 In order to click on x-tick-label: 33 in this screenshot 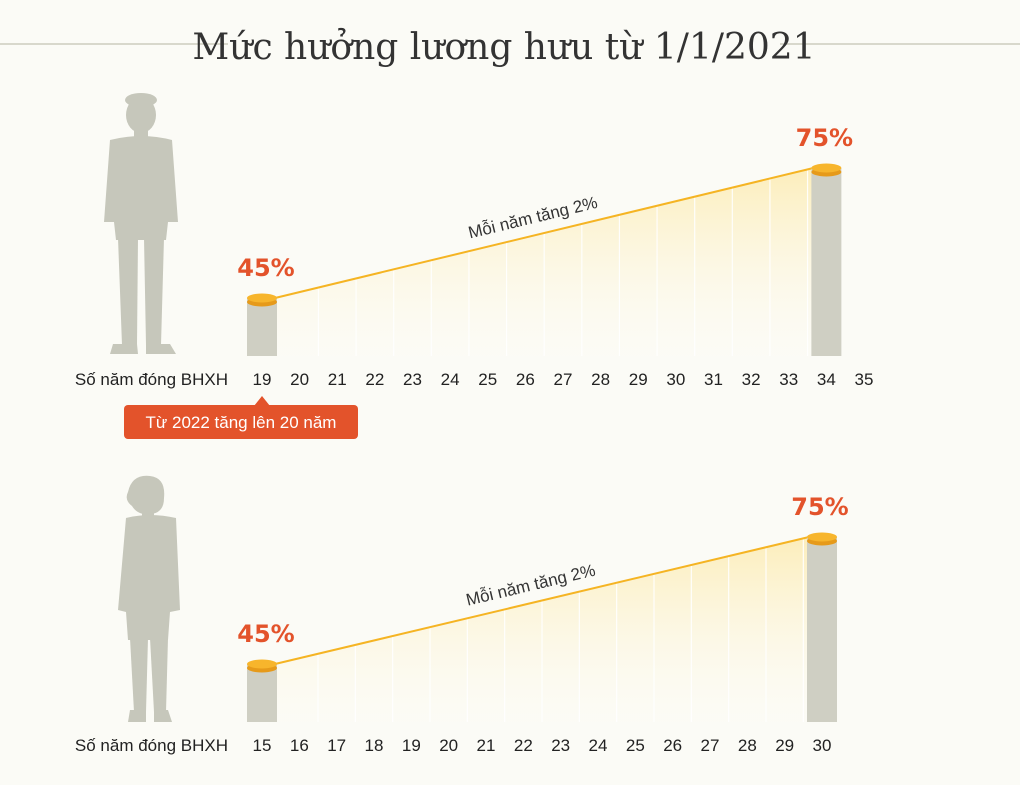, I will do `click(788, 379)`.